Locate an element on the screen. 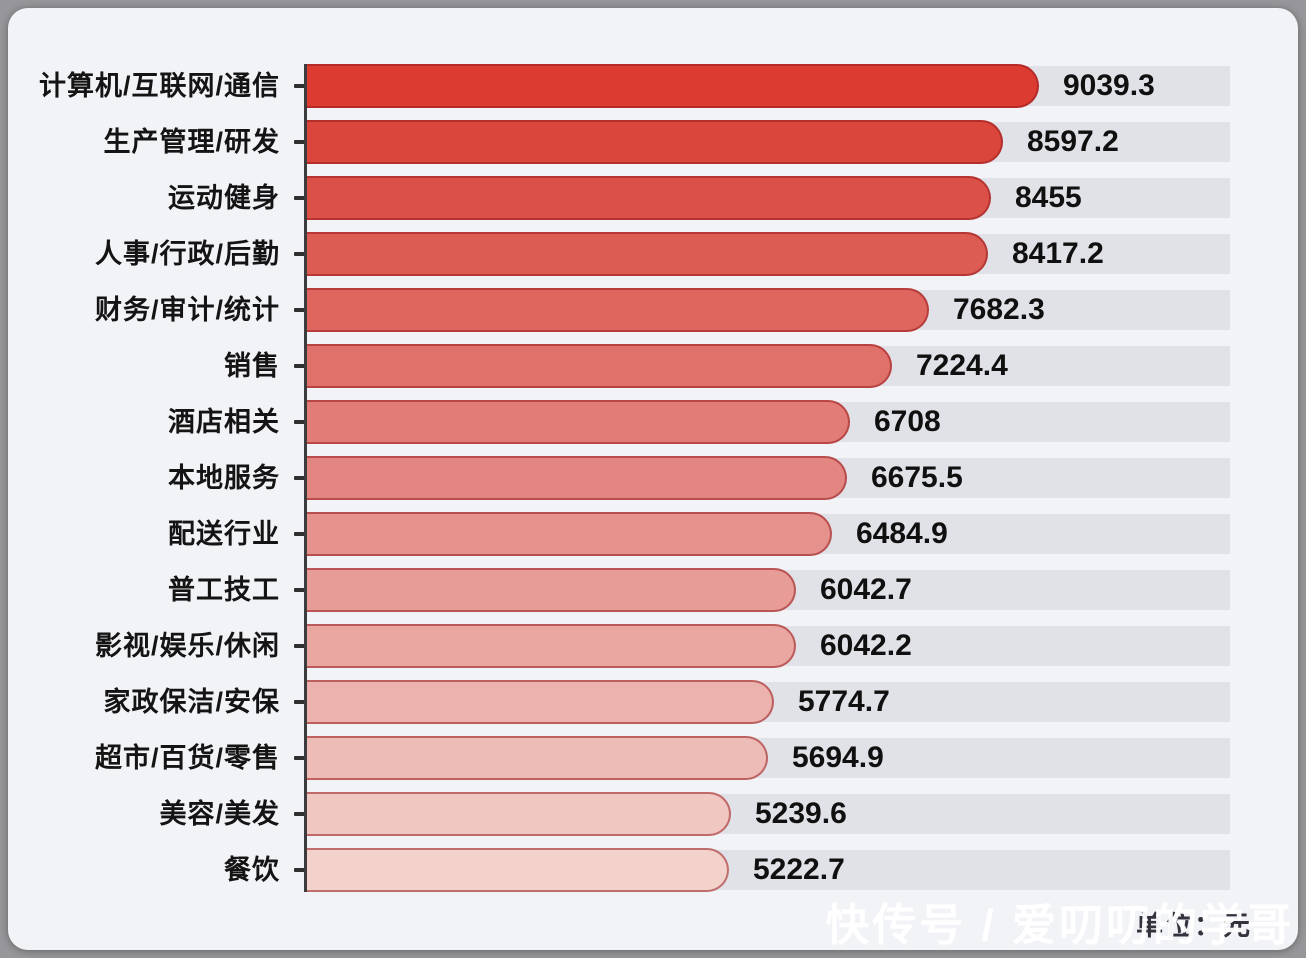 The image size is (1306, 958). bar-area: 8417.2 is located at coordinates (768, 254).